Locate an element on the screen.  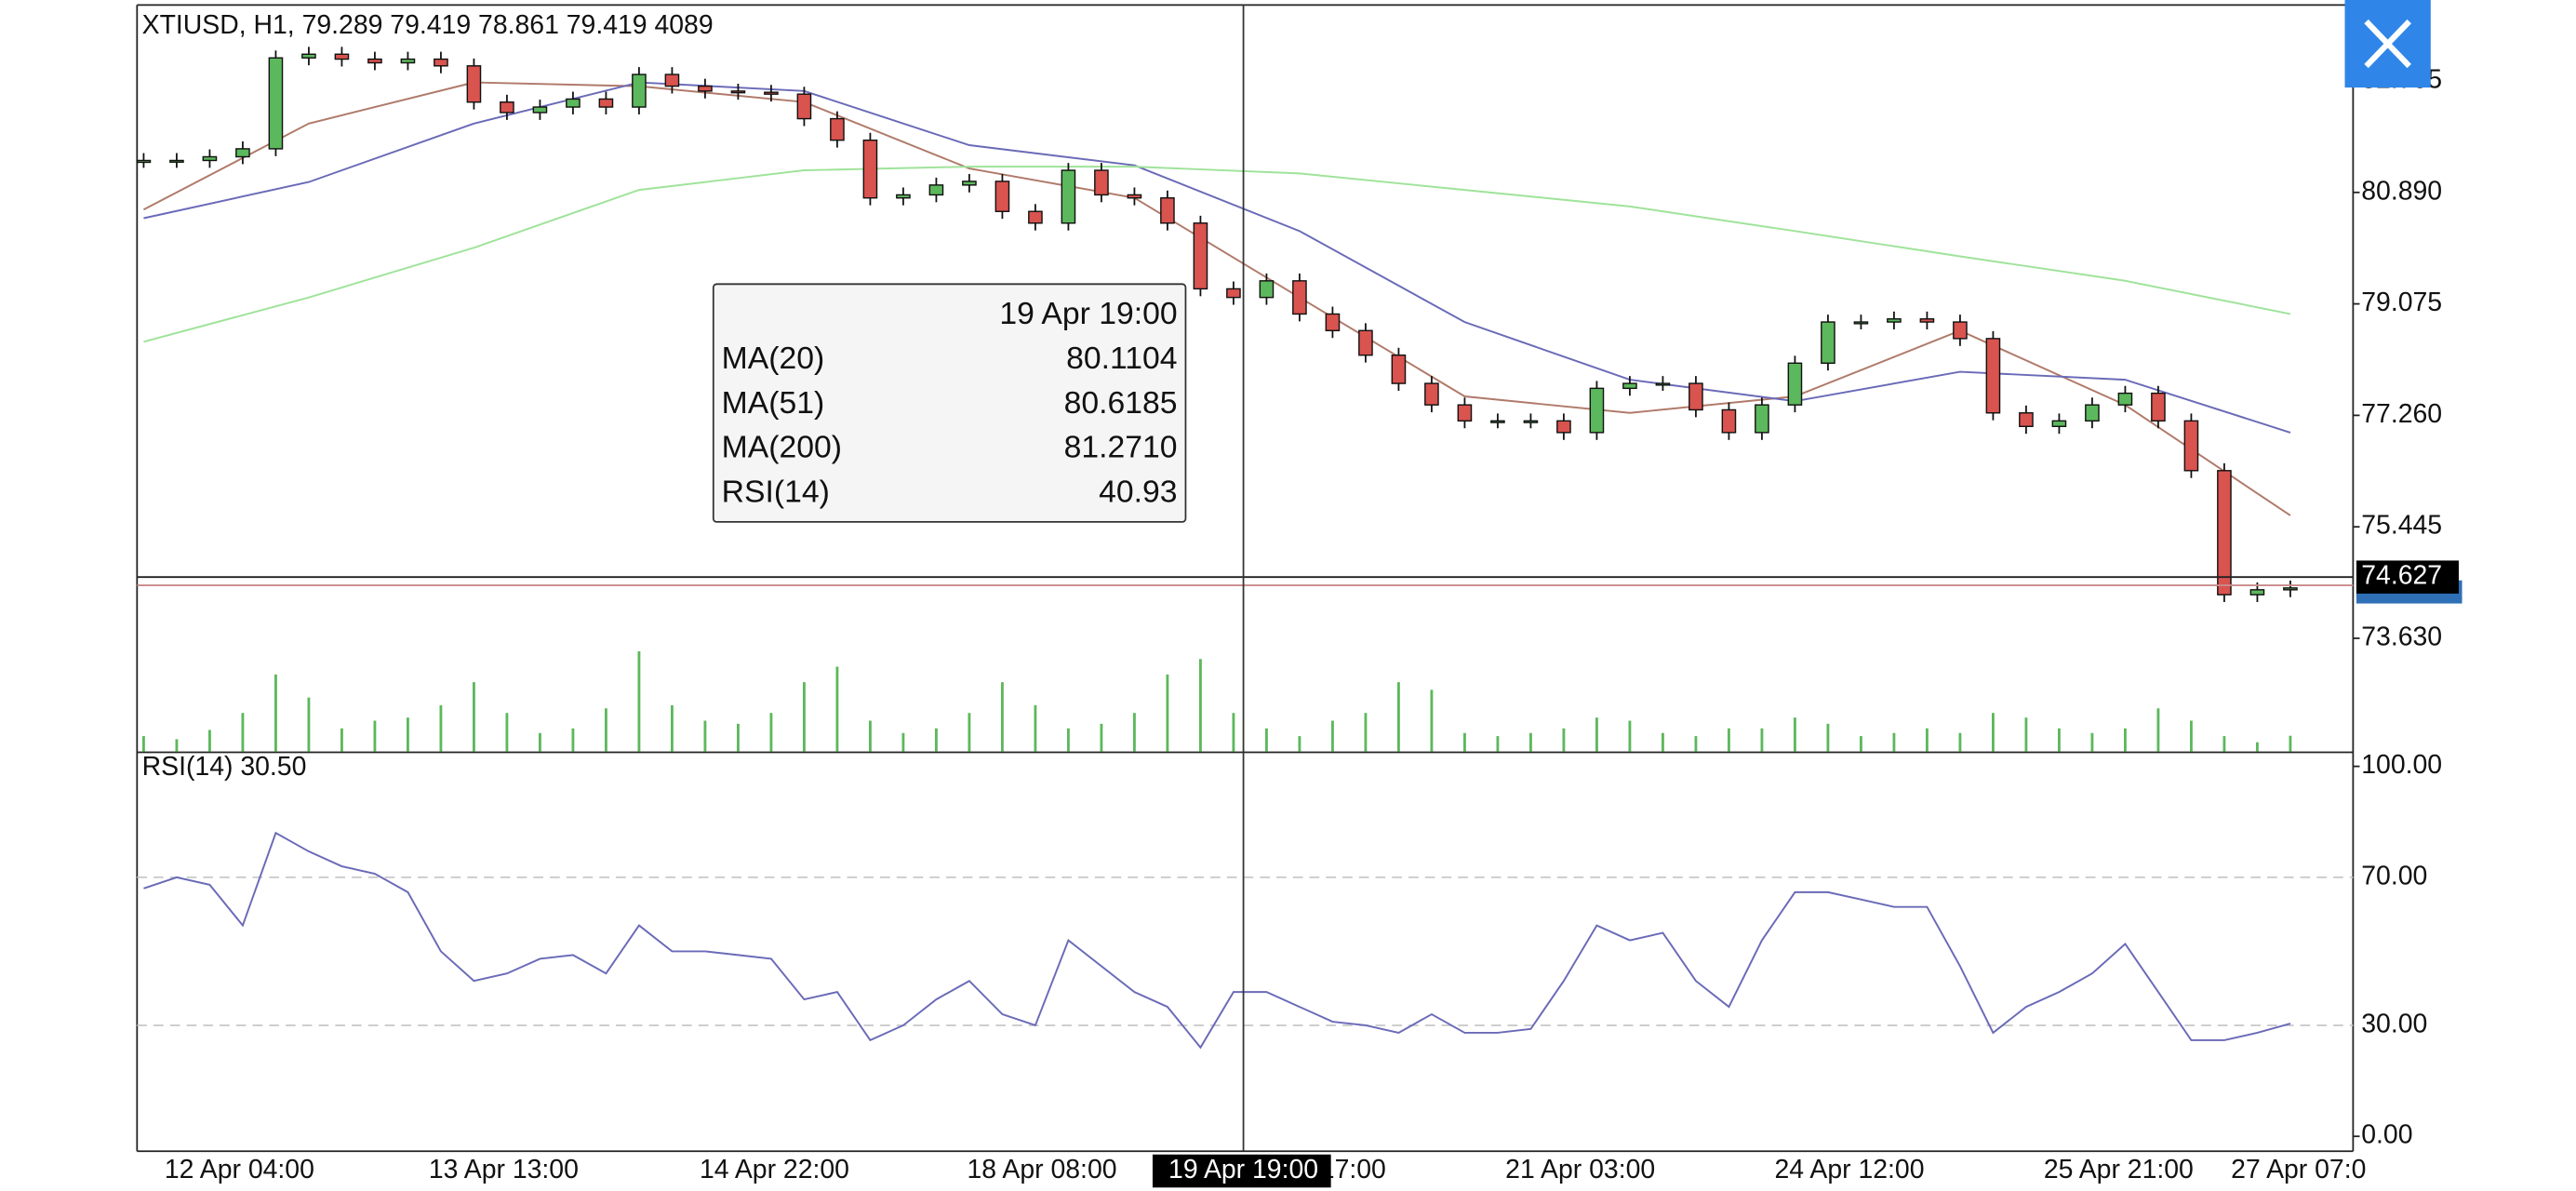
tooltip-time: 19 Apr 19:00 is located at coordinates (1088, 313).